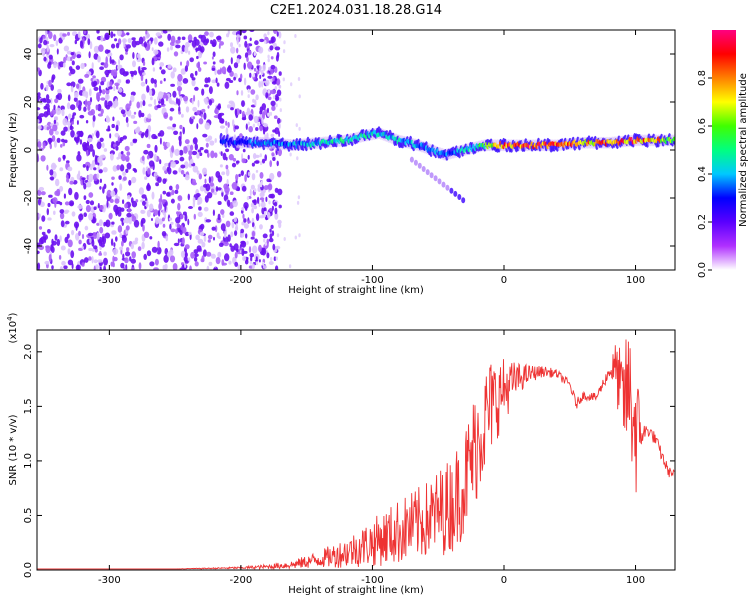 This screenshot has height=600, width=750. What do you see at coordinates (372, 280) in the screenshot?
I see `x-tick-label: -100` at bounding box center [372, 280].